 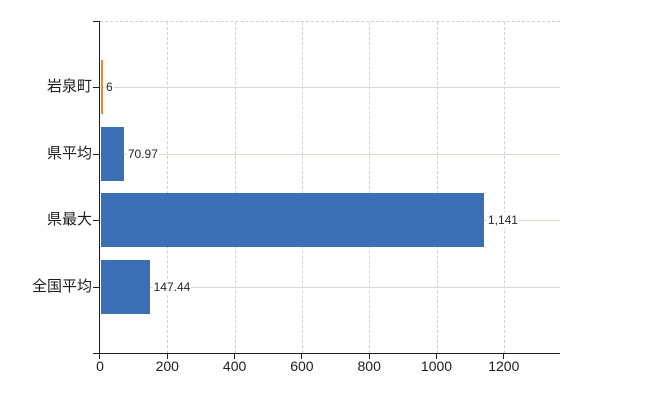 I want to click on bar-national-average, so click(x=125, y=286).